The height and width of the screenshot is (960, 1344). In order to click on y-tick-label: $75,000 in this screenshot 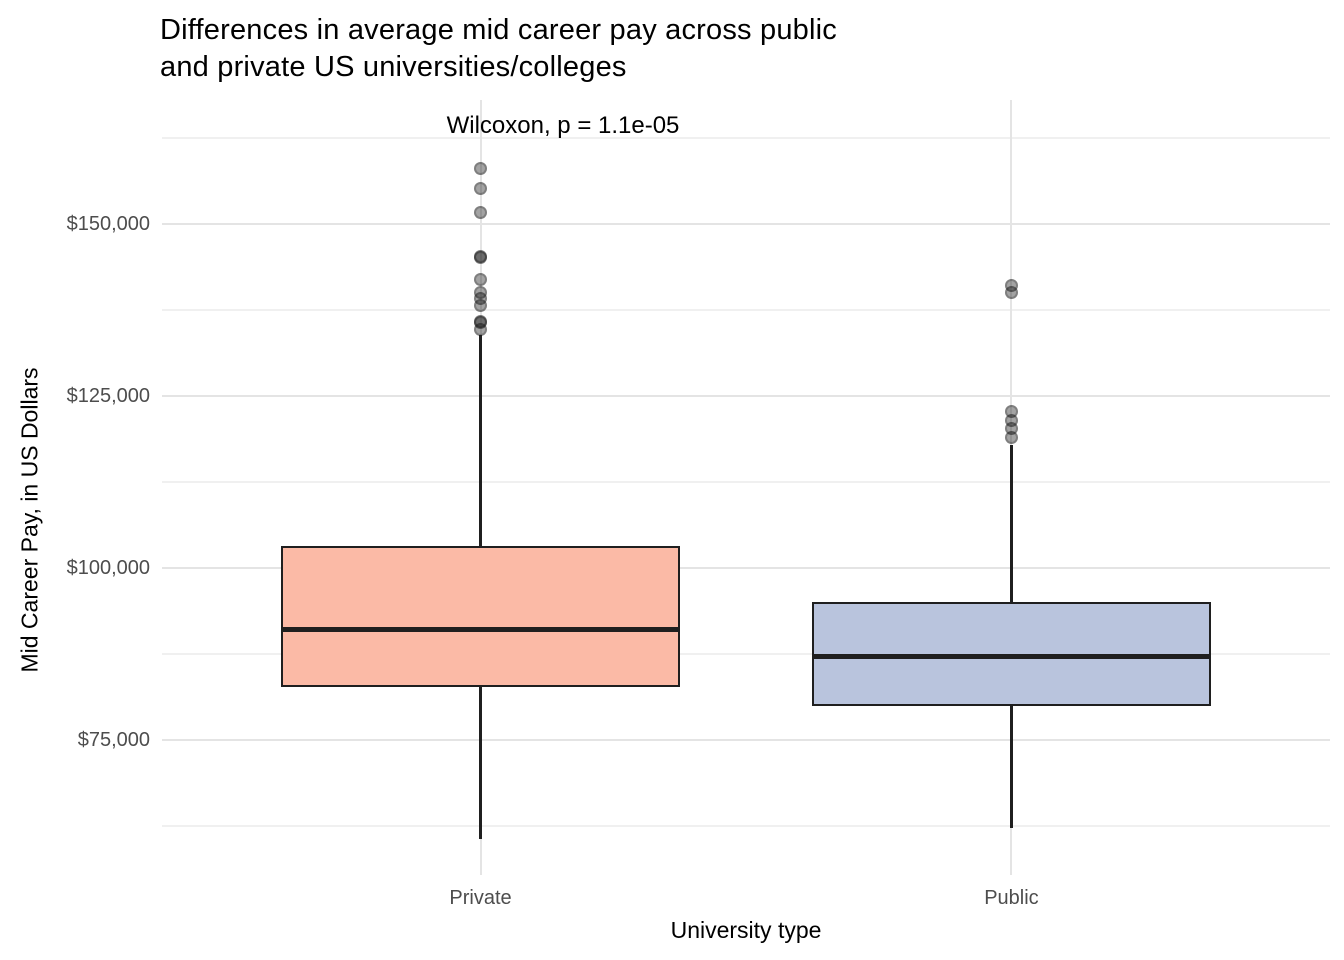, I will do `click(113, 740)`.